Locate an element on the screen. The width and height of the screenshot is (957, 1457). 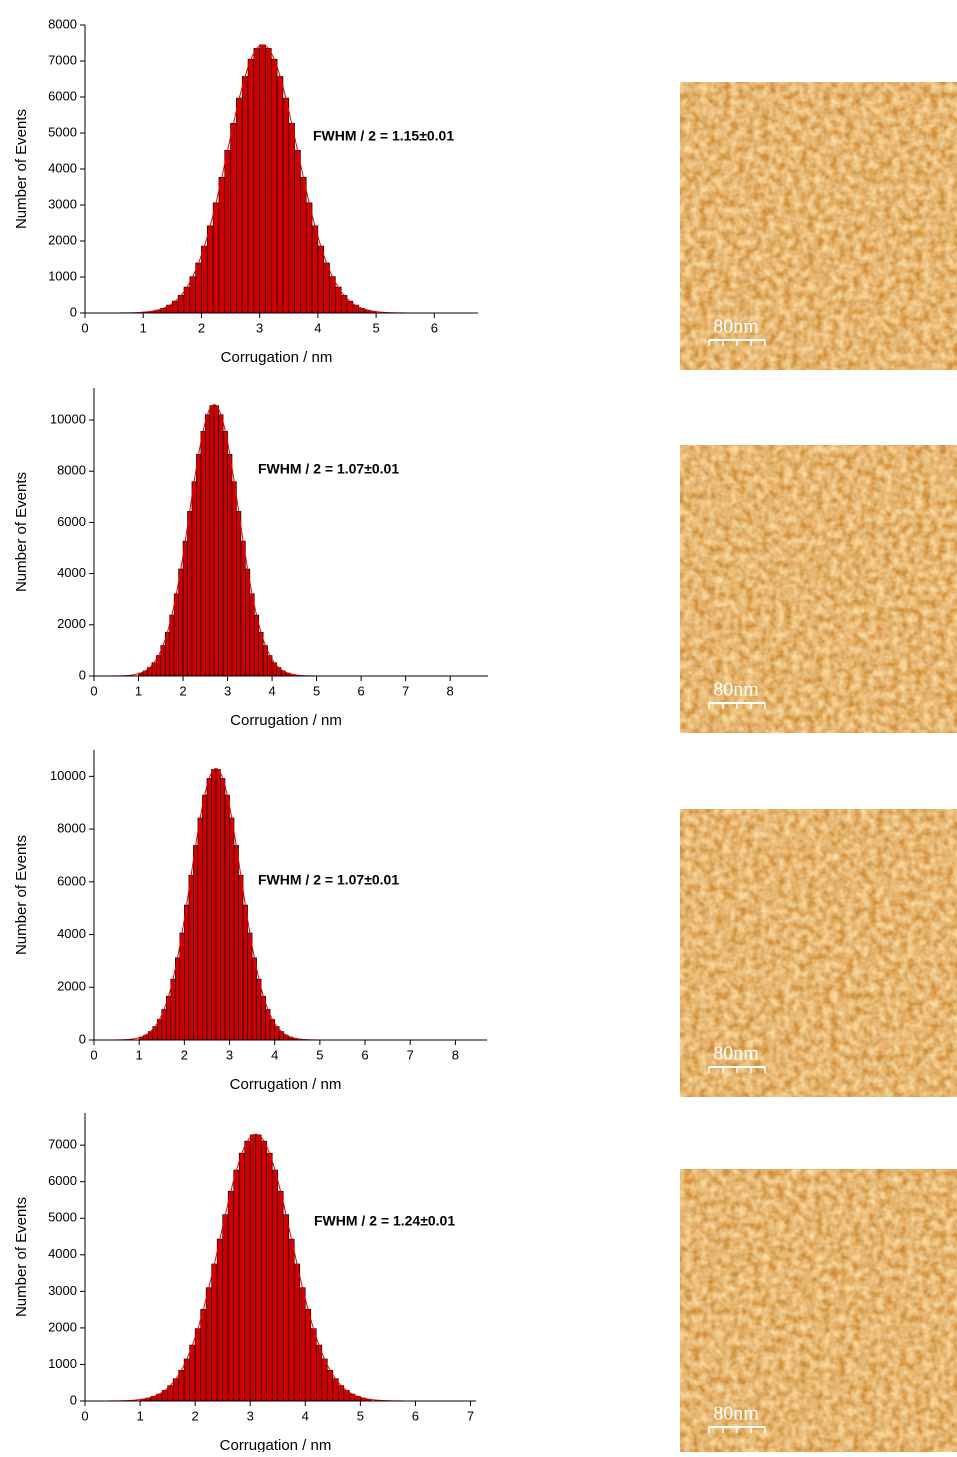
x-tick-label: 8 is located at coordinates (455, 1054).